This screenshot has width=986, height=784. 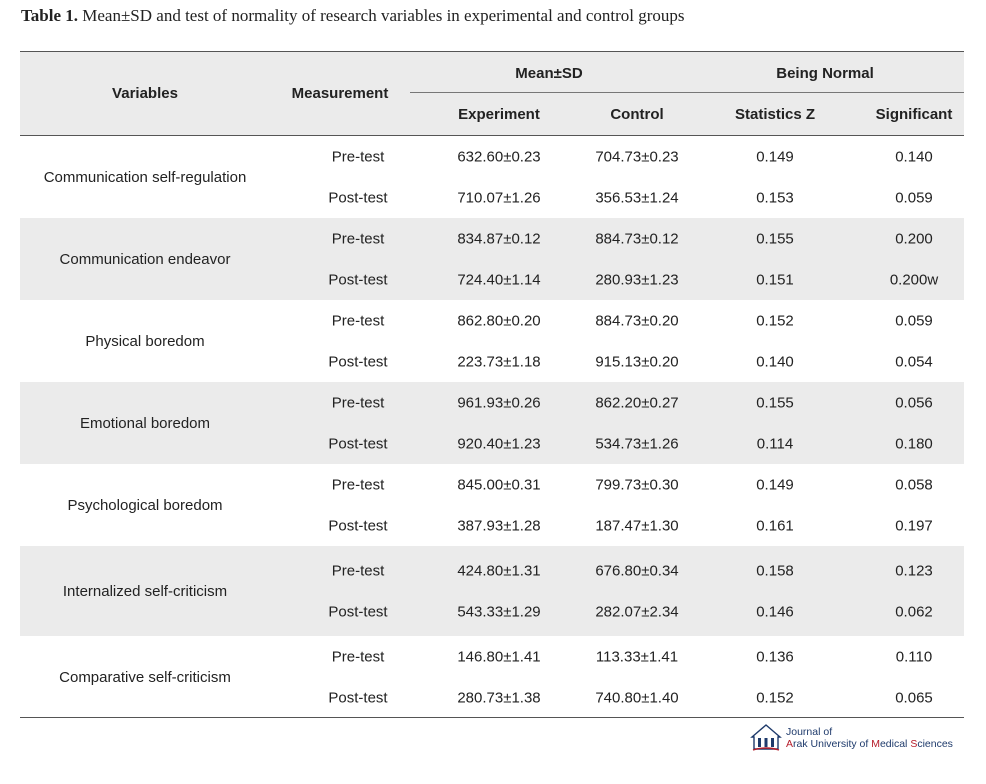 I want to click on university-seal-icon, so click(x=766, y=737).